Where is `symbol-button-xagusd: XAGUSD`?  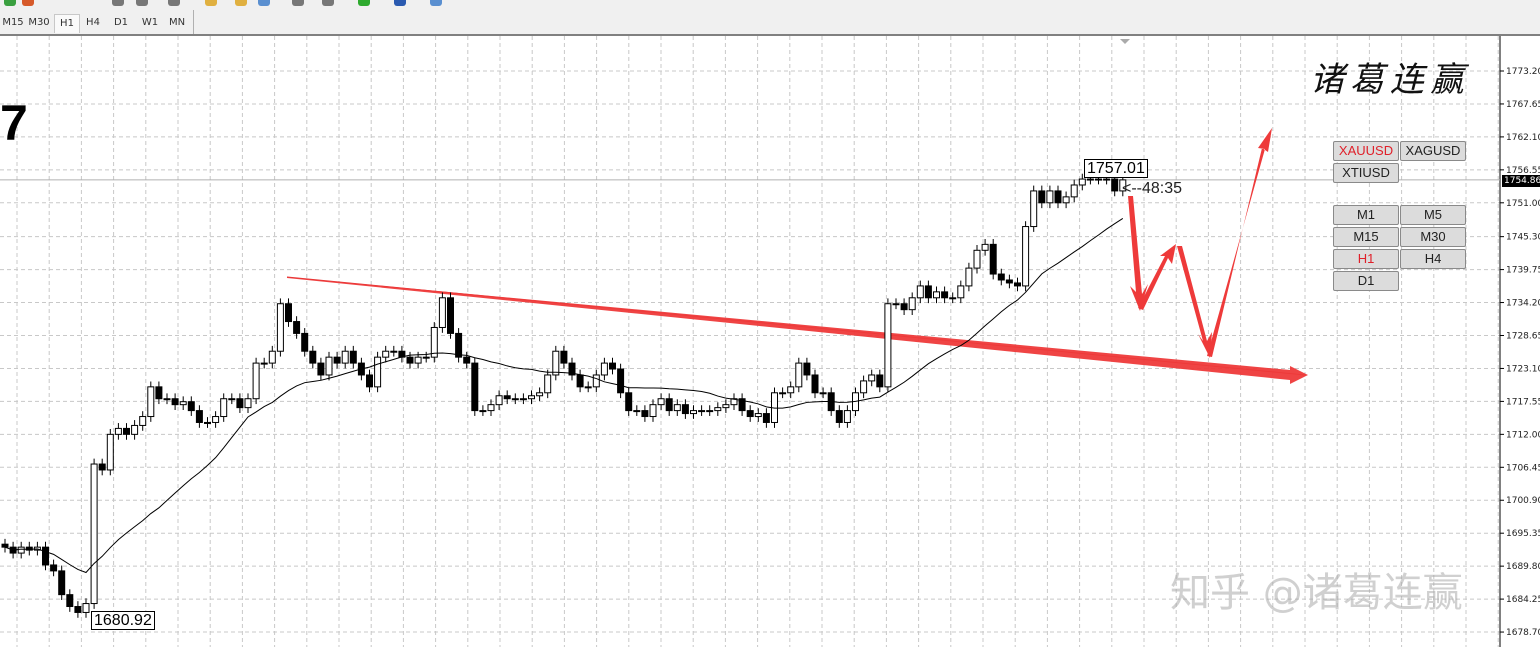 symbol-button-xagusd: XAGUSD is located at coordinates (1433, 151).